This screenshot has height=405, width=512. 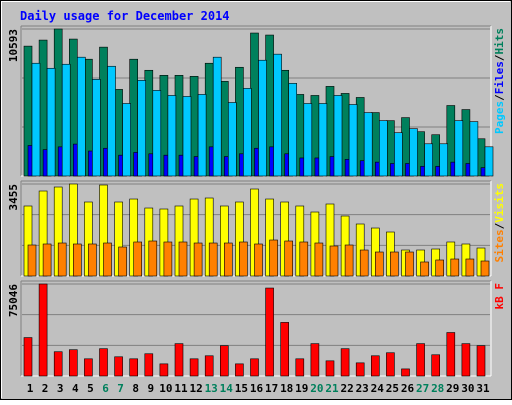 I want to click on x-tick-label: 19, so click(x=301, y=388).